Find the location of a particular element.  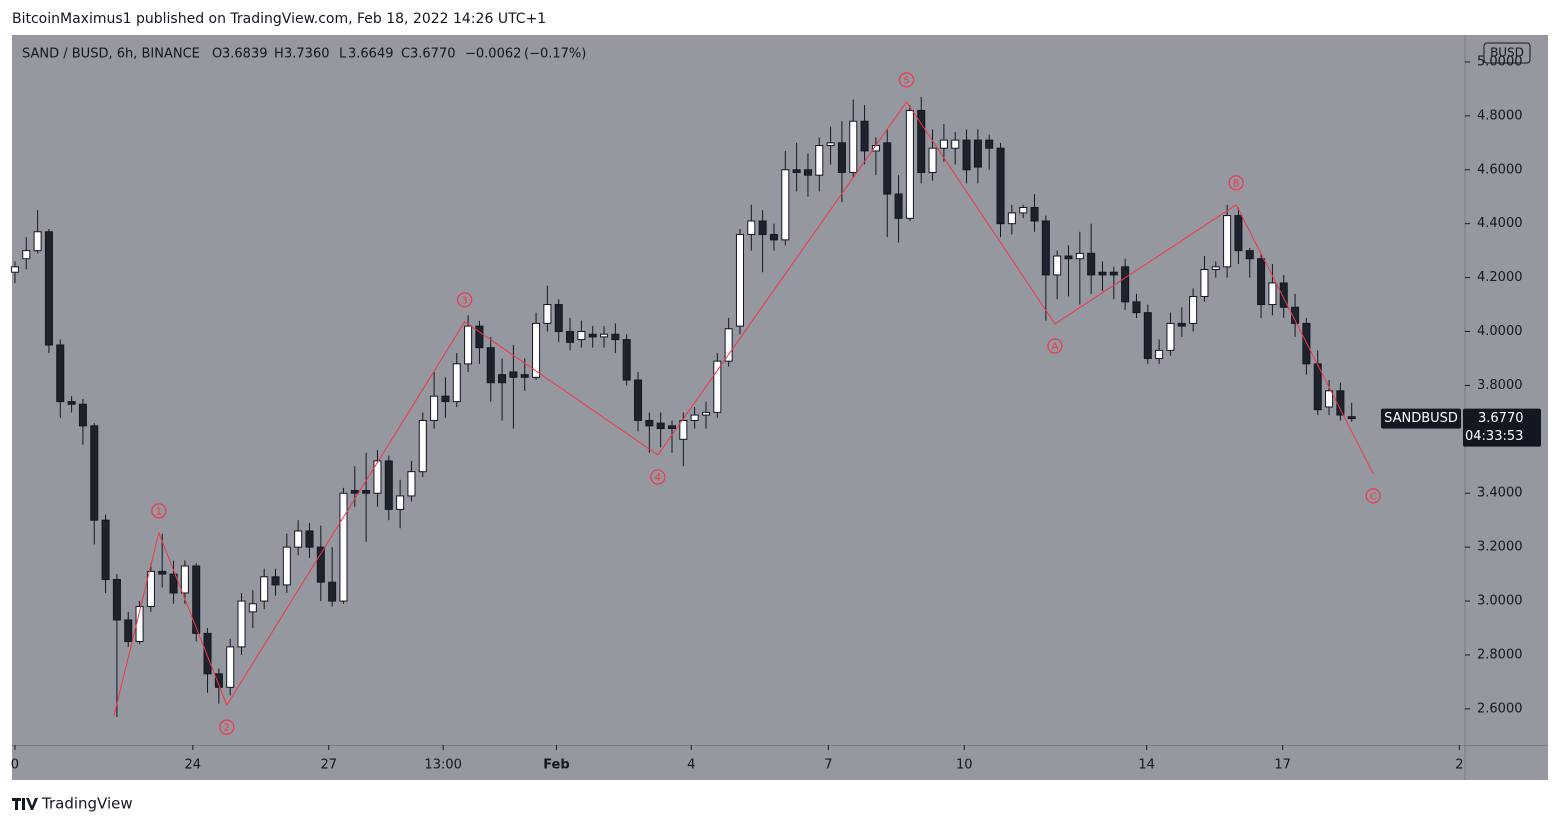

ticker: SANDBUSD is located at coordinates (1421, 418).